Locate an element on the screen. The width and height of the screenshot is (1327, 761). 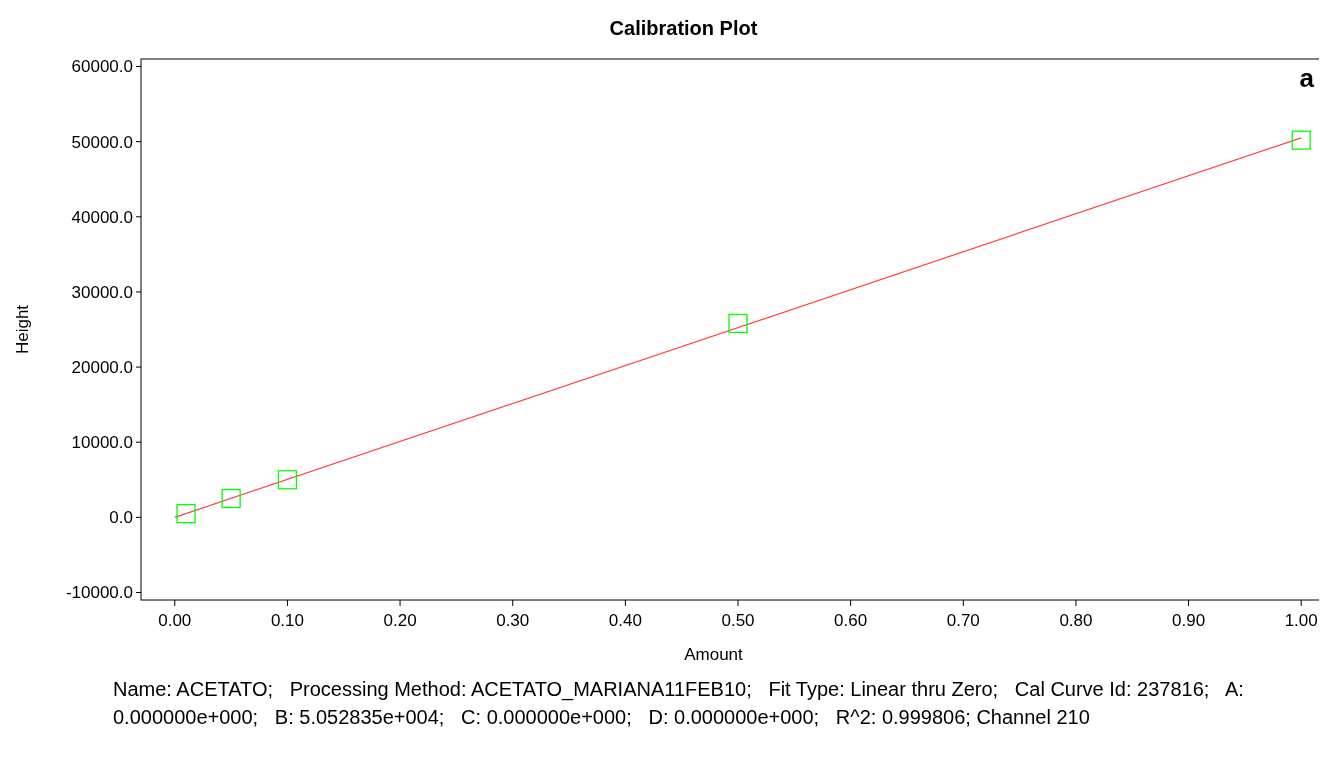
x-tick-label: 0.30 is located at coordinates (513, 620).